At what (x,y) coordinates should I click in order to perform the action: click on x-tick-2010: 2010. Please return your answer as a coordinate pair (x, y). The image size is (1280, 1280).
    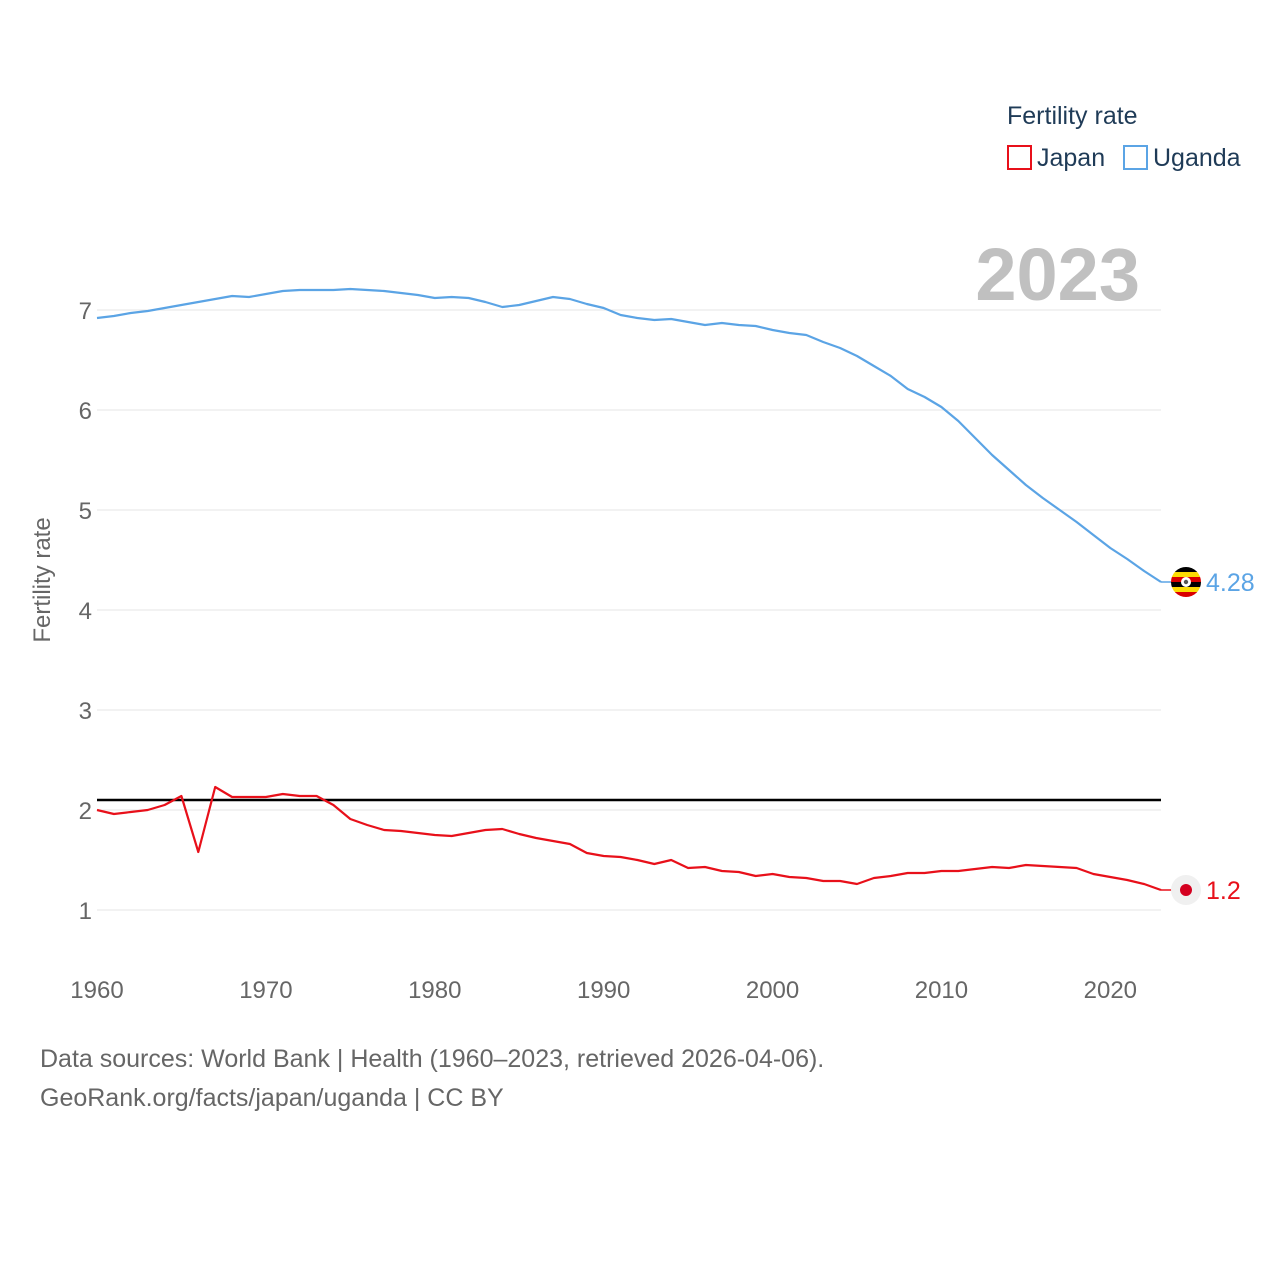
    Looking at the image, I should click on (941, 990).